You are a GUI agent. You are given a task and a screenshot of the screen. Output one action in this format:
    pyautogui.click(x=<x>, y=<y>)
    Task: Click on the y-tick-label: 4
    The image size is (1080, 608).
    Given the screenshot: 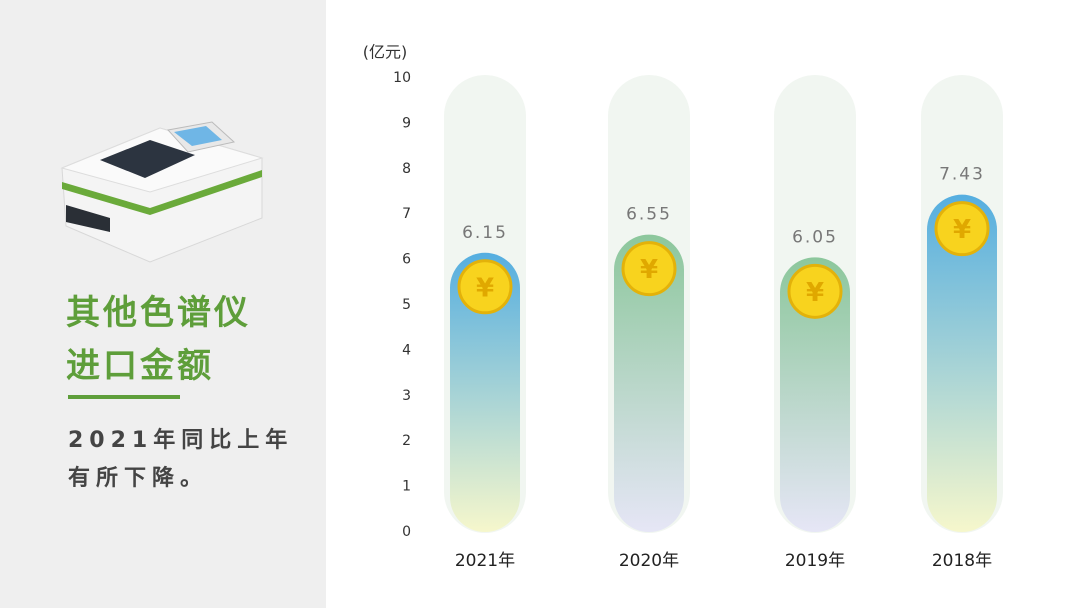 What is the action you would take?
    pyautogui.click(x=406, y=350)
    